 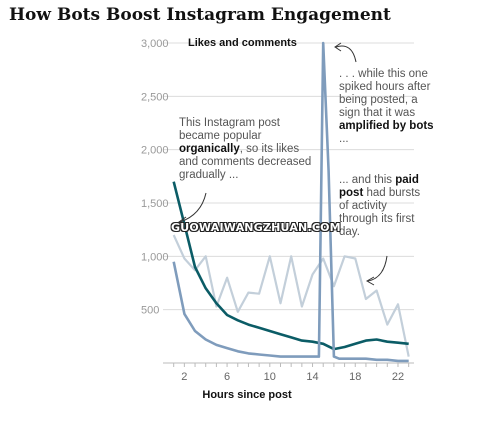 What do you see at coordinates (155, 257) in the screenshot?
I see `y-tick-label: 1,000` at bounding box center [155, 257].